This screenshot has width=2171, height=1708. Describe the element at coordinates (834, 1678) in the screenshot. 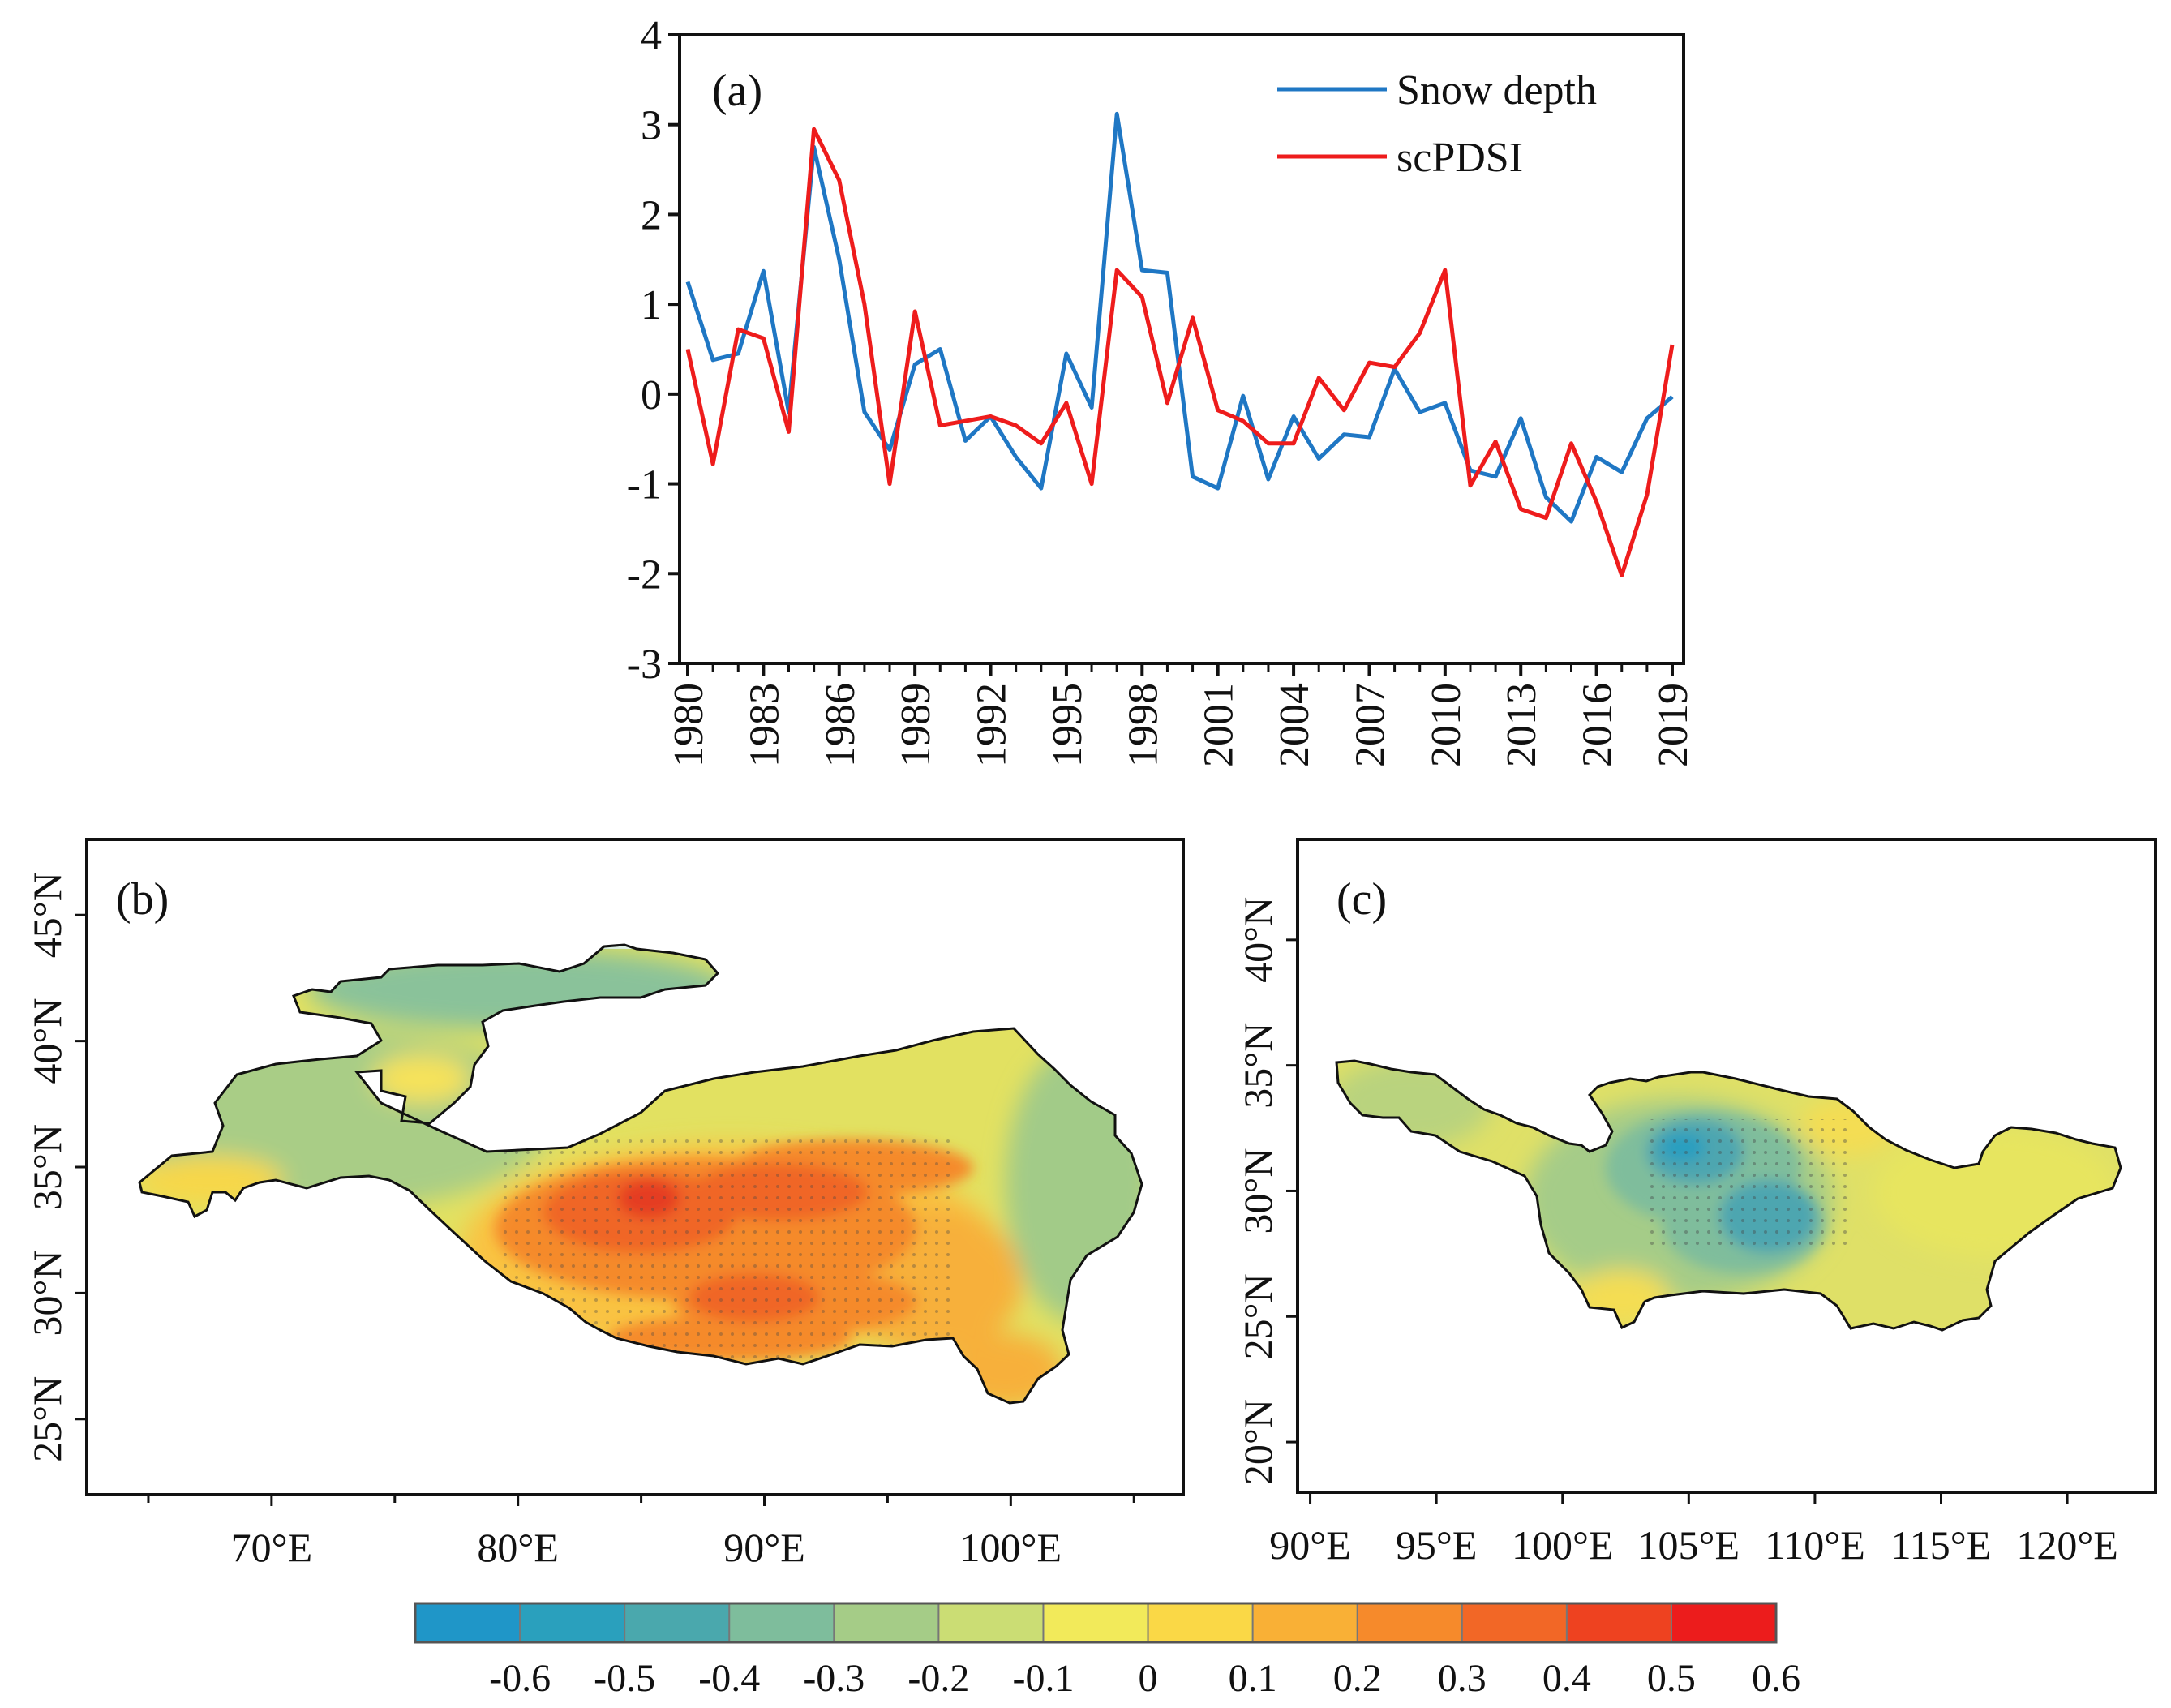

I see `colorbar-tick-label: -0.3` at that location.